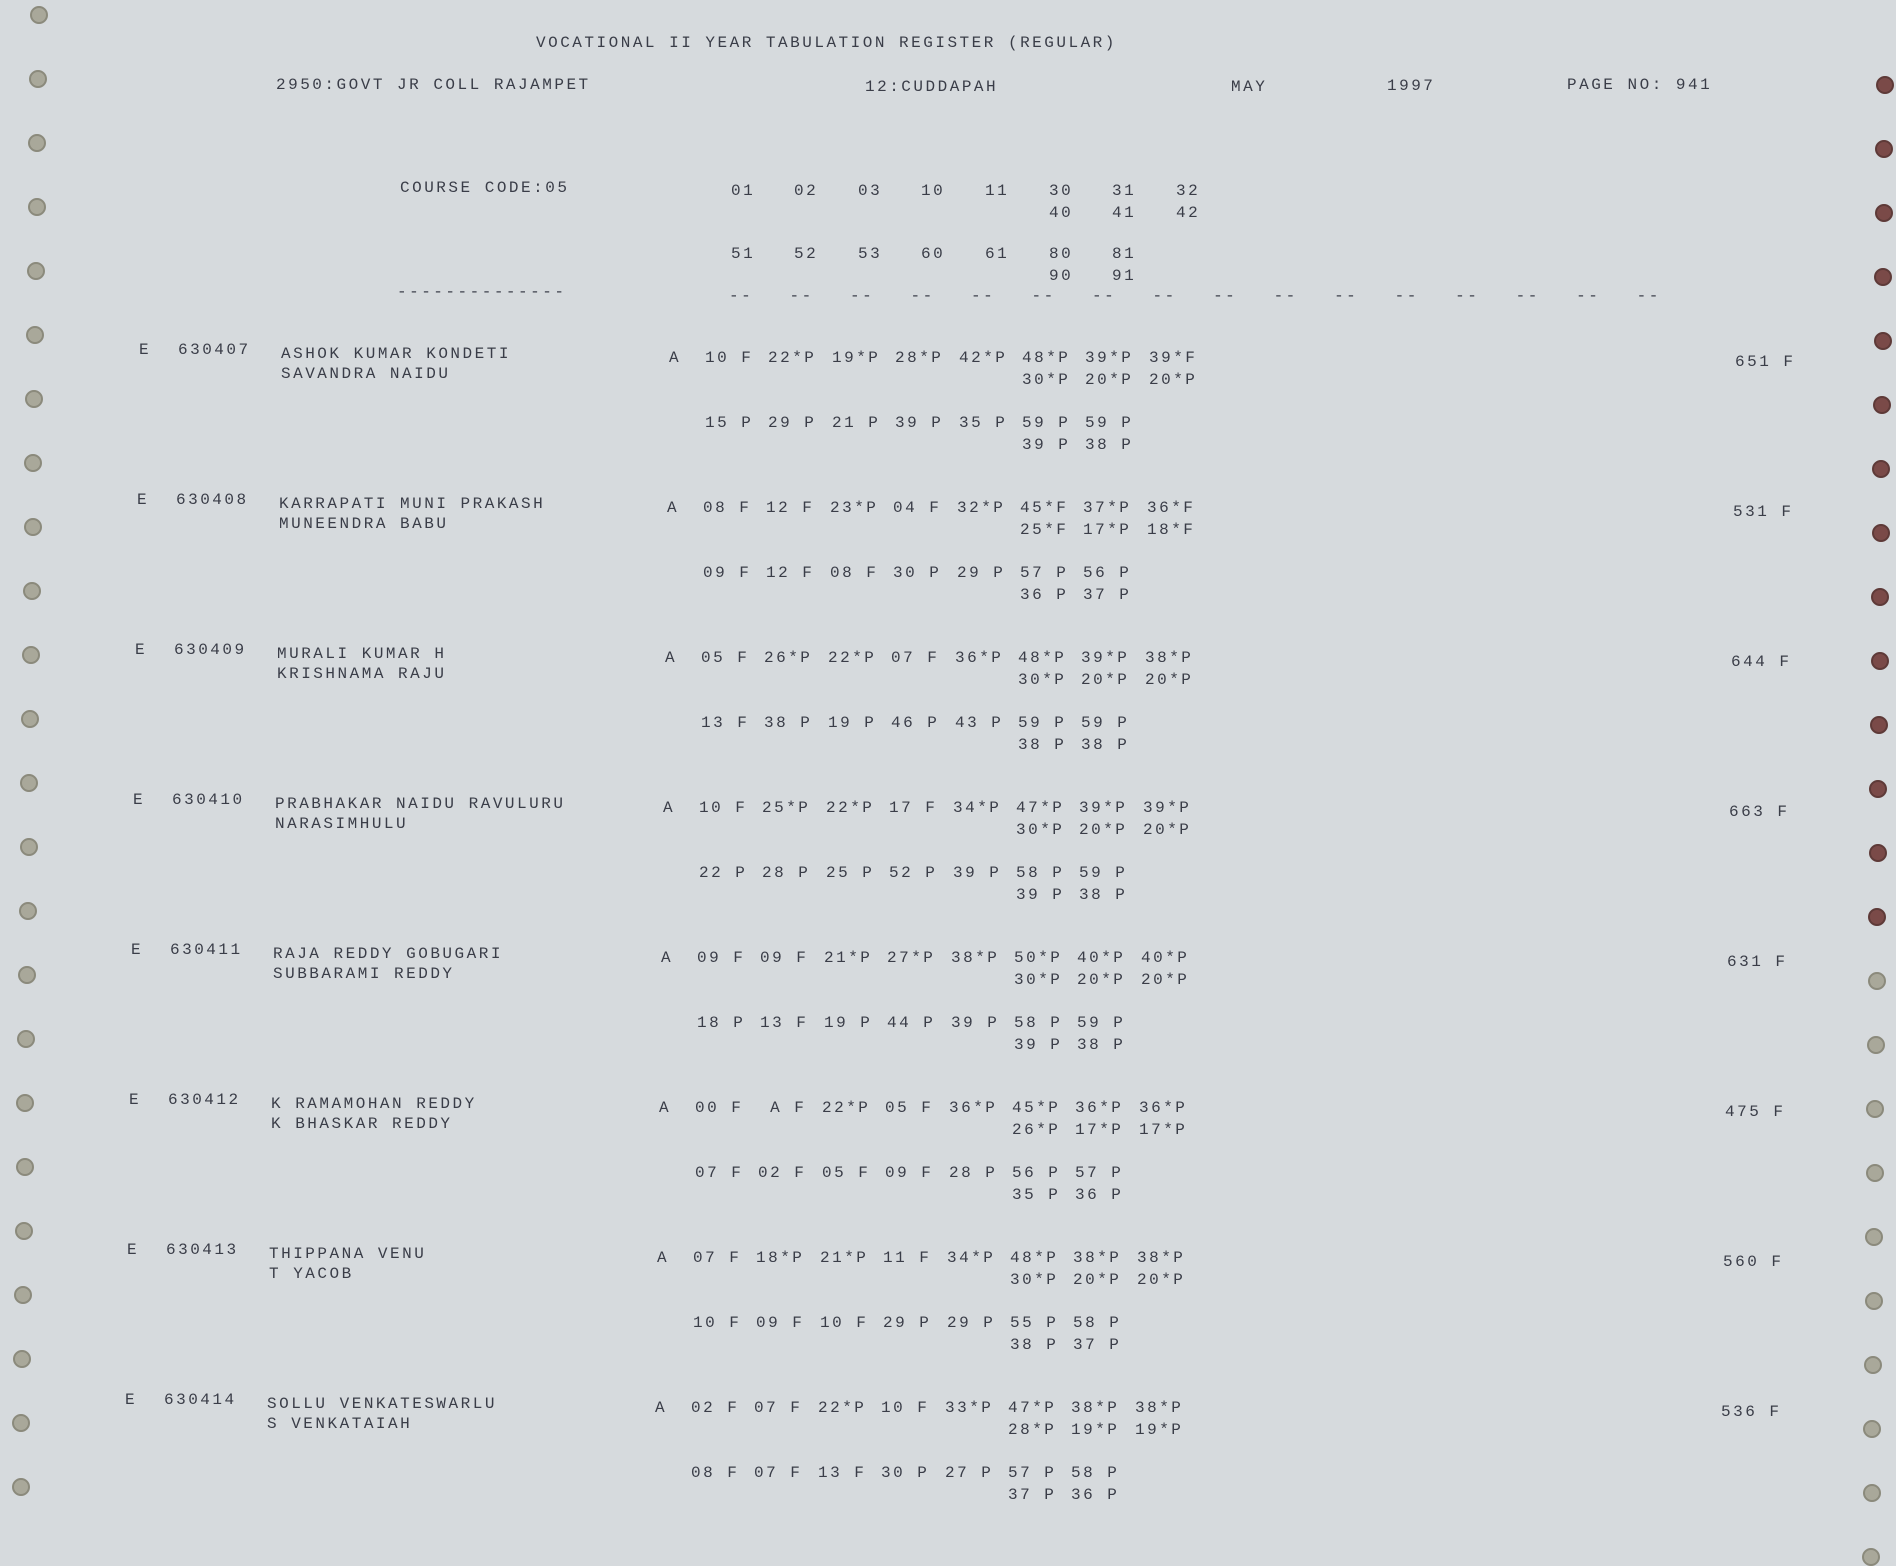 The width and height of the screenshot is (1896, 1566). I want to click on subject-code: 53, so click(870, 254).